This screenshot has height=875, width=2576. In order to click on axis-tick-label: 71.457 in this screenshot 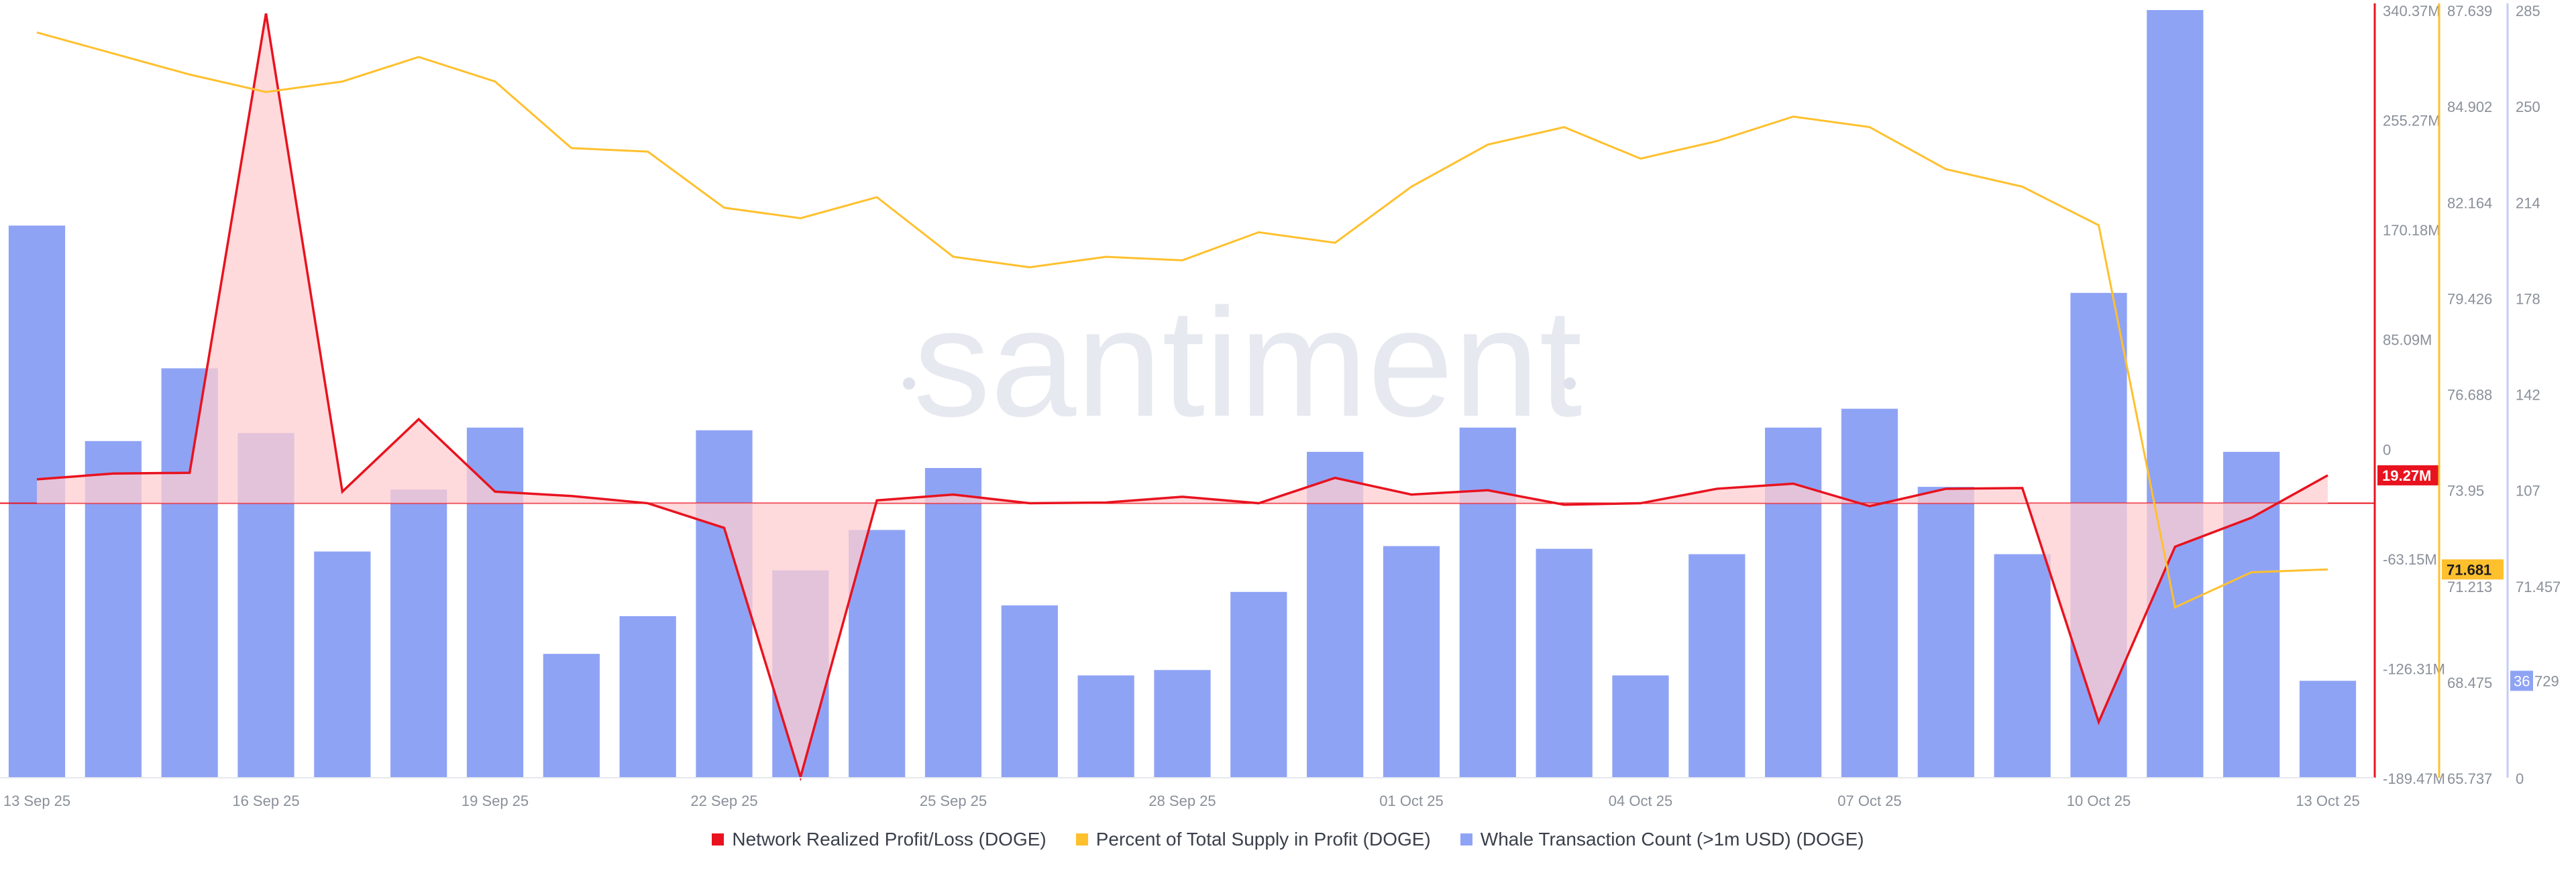, I will do `click(2538, 587)`.